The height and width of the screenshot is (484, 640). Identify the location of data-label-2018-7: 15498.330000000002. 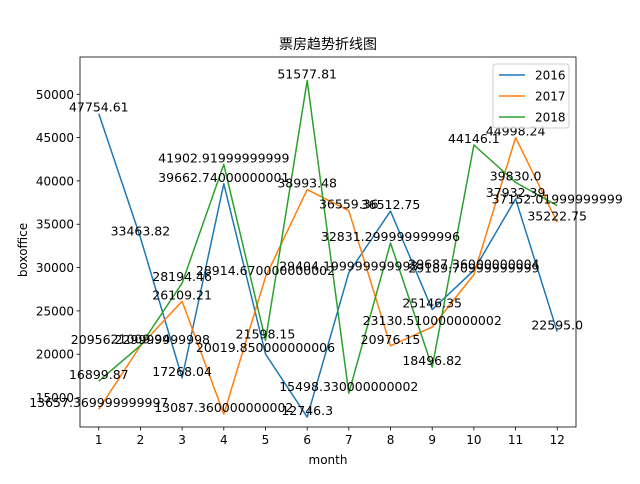
(348, 386).